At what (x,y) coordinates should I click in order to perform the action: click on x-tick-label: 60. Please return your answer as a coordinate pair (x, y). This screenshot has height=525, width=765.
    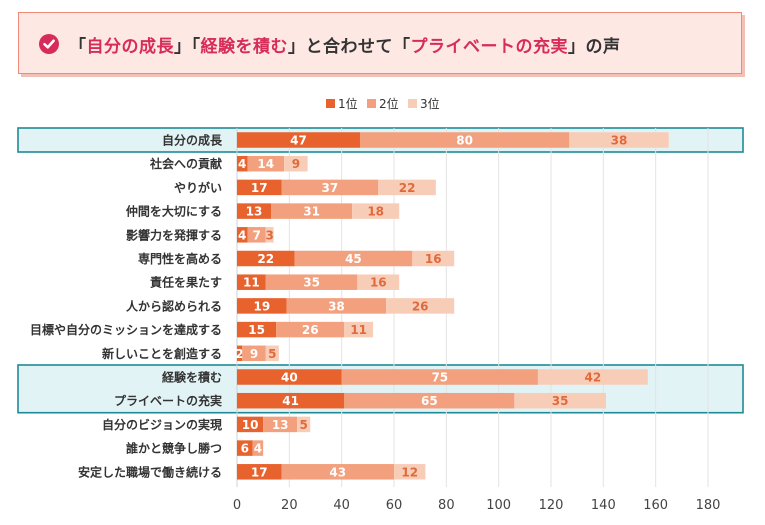
    Looking at the image, I should click on (394, 505).